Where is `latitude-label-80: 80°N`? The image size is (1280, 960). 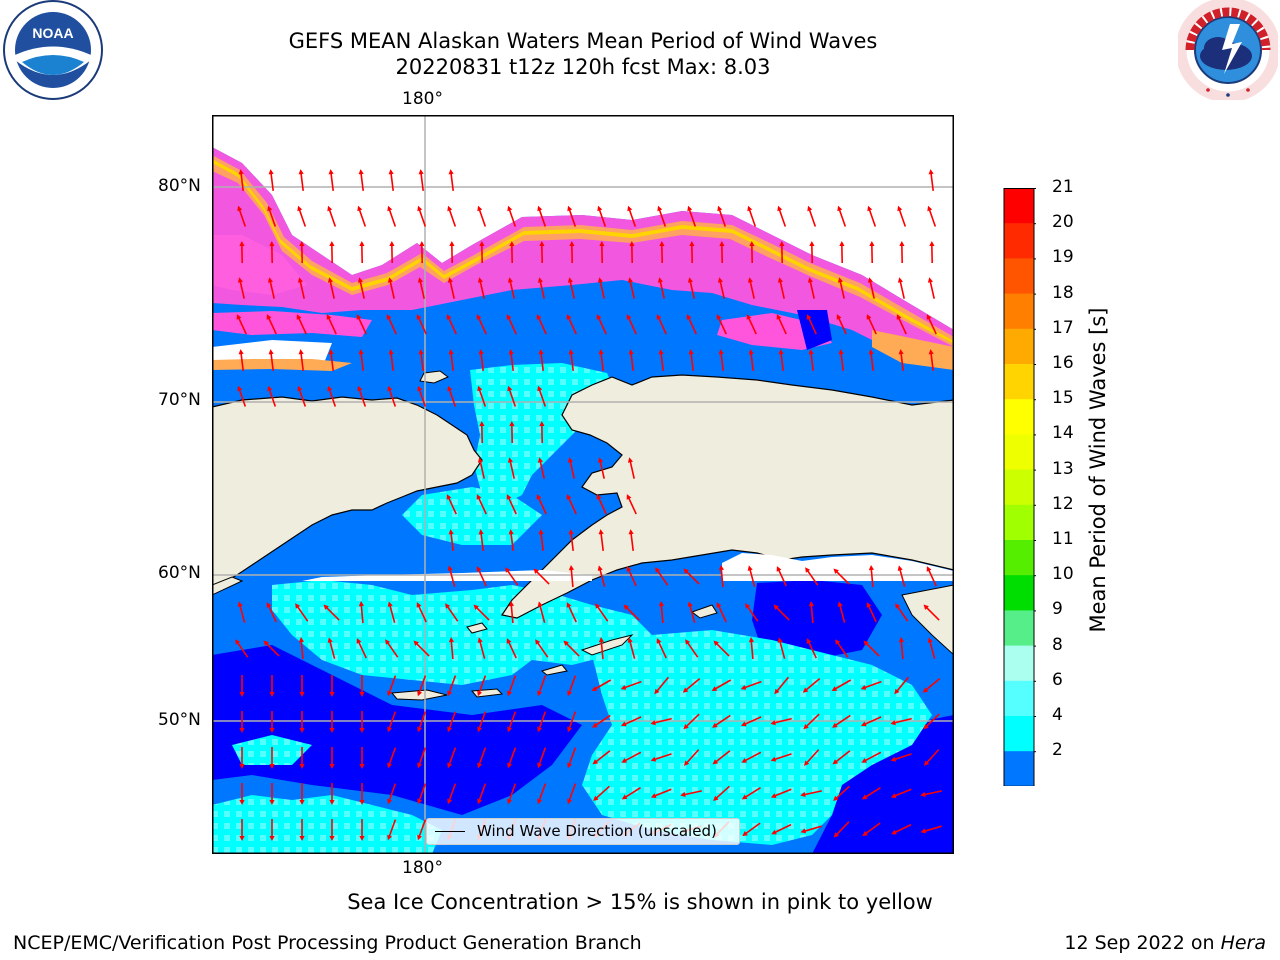 latitude-label-80: 80°N is located at coordinates (179, 186).